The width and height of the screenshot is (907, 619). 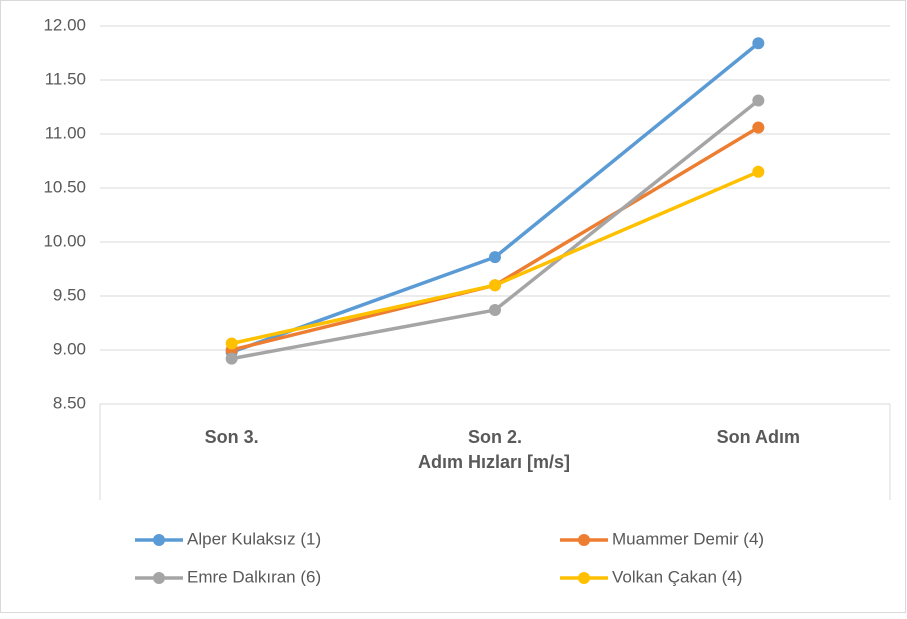 What do you see at coordinates (69, 348) in the screenshot?
I see `y-tick-label: 9.00` at bounding box center [69, 348].